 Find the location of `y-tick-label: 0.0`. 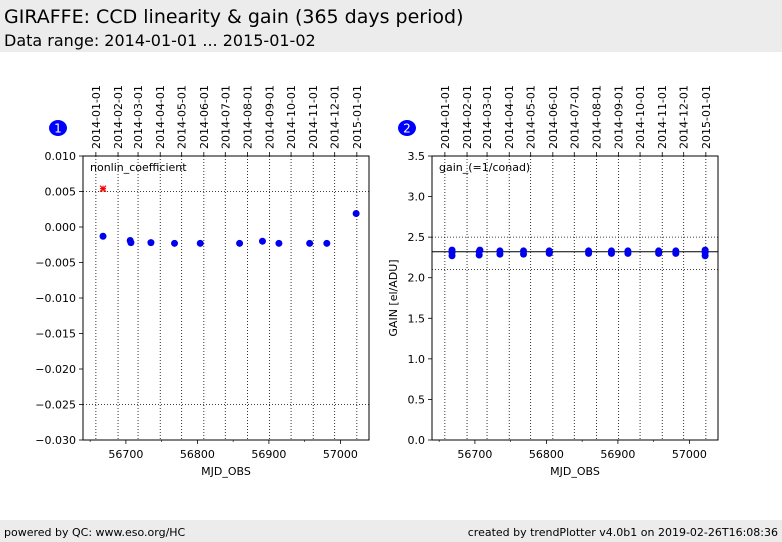

y-tick-label: 0.0 is located at coordinates (417, 440).